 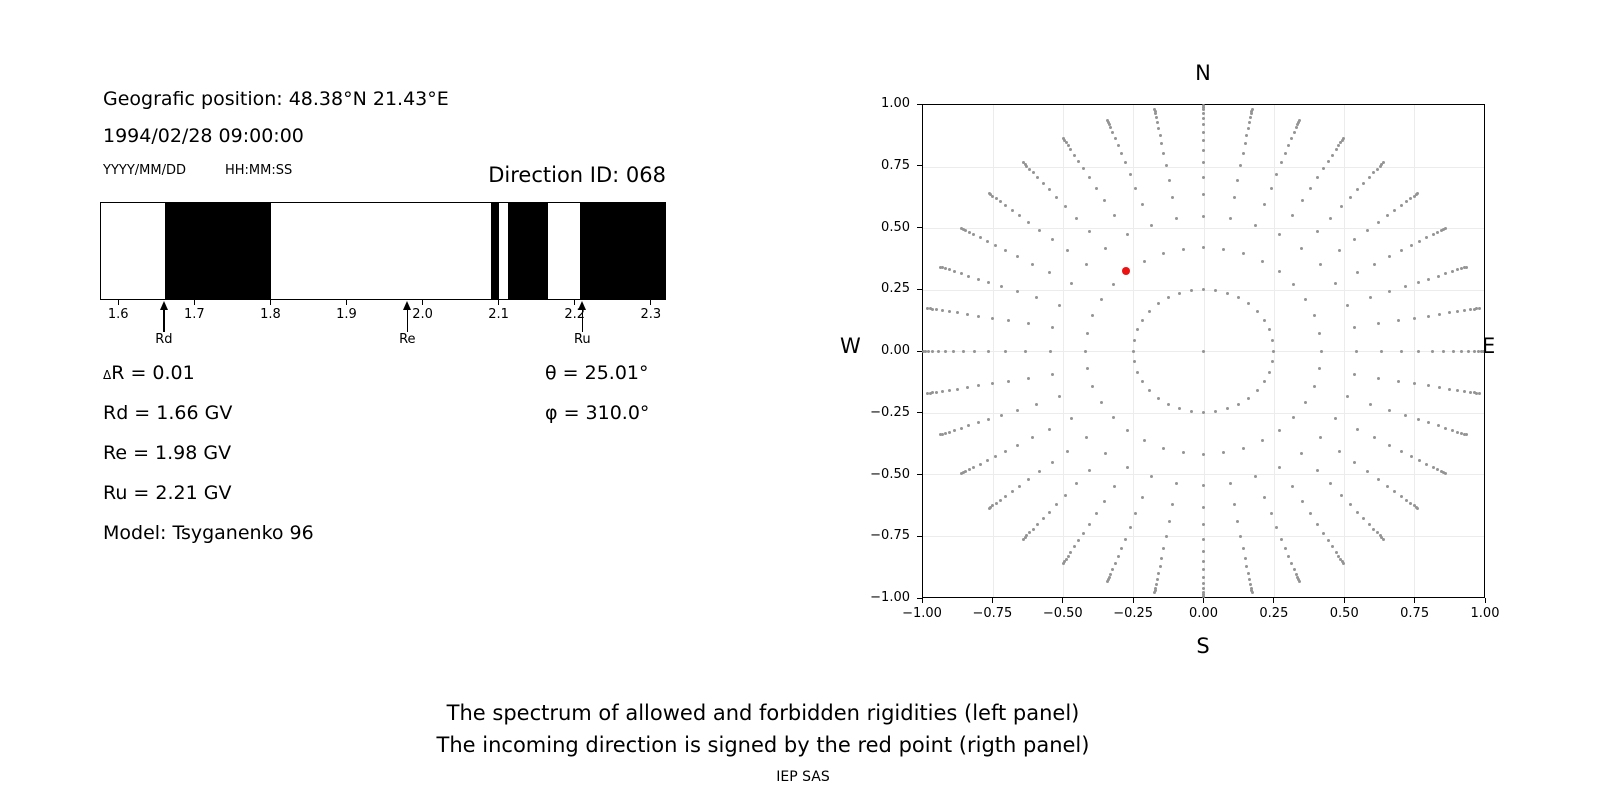 I want to click on time-format-label: HH:MM:SS, so click(x=259, y=170).